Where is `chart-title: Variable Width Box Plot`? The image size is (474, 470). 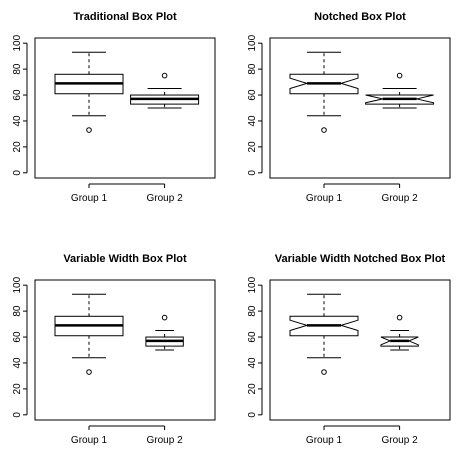
chart-title: Variable Width Box Plot is located at coordinates (125, 259).